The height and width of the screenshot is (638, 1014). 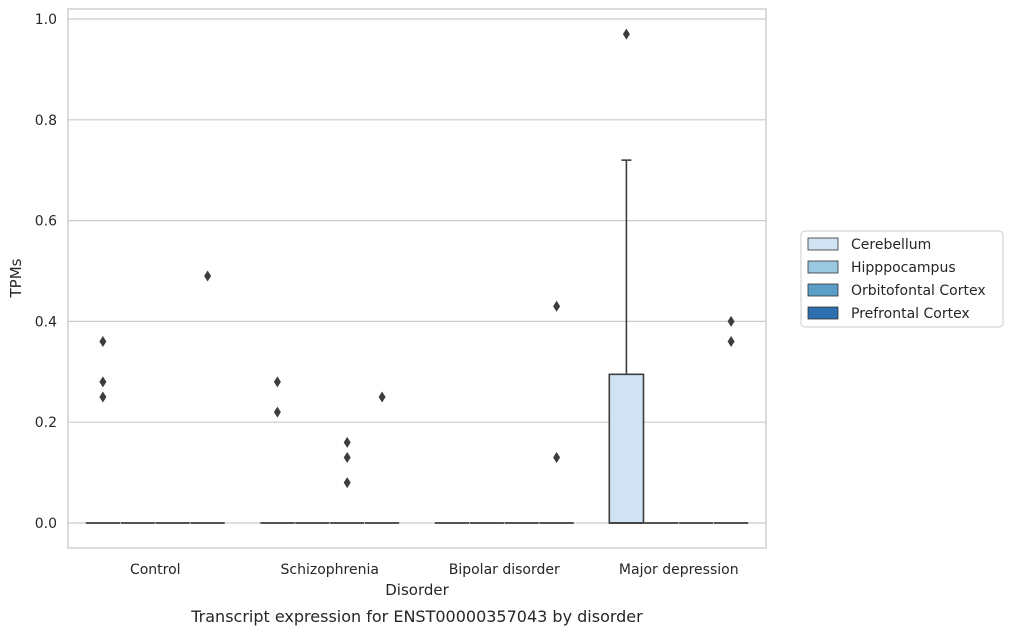 What do you see at coordinates (504, 570) in the screenshot?
I see `x-tick-label: Bipolar disorder` at bounding box center [504, 570].